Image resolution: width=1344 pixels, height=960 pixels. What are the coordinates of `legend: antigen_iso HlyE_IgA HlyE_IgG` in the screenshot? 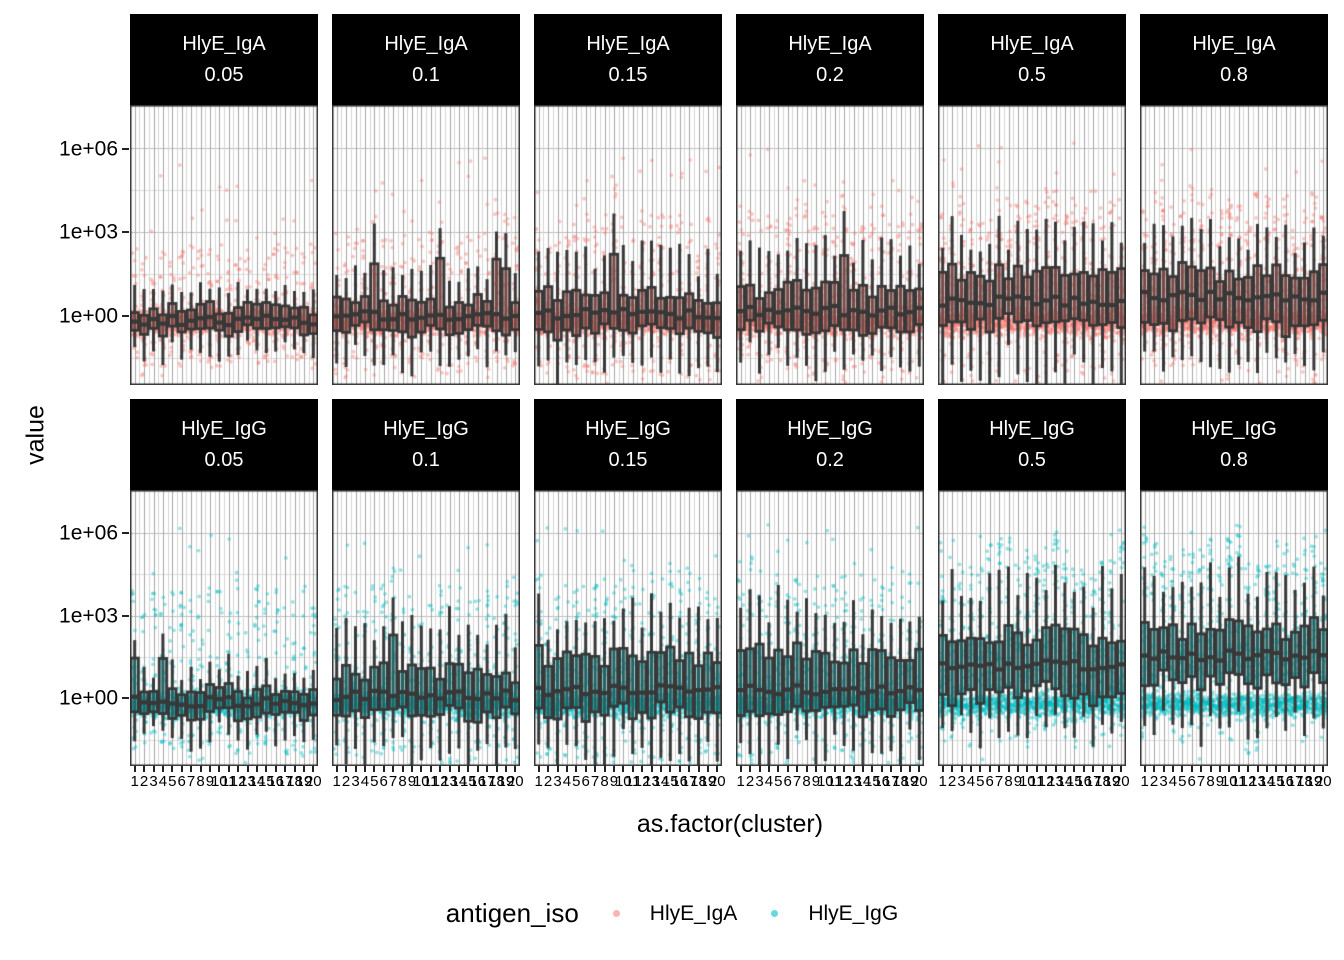 It's located at (672, 913).